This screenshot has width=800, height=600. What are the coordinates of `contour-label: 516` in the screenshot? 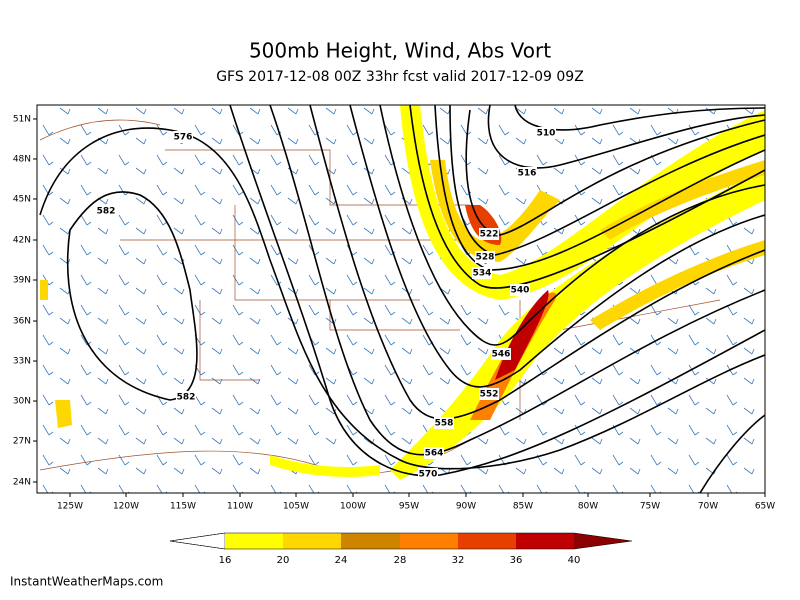 It's located at (527, 174).